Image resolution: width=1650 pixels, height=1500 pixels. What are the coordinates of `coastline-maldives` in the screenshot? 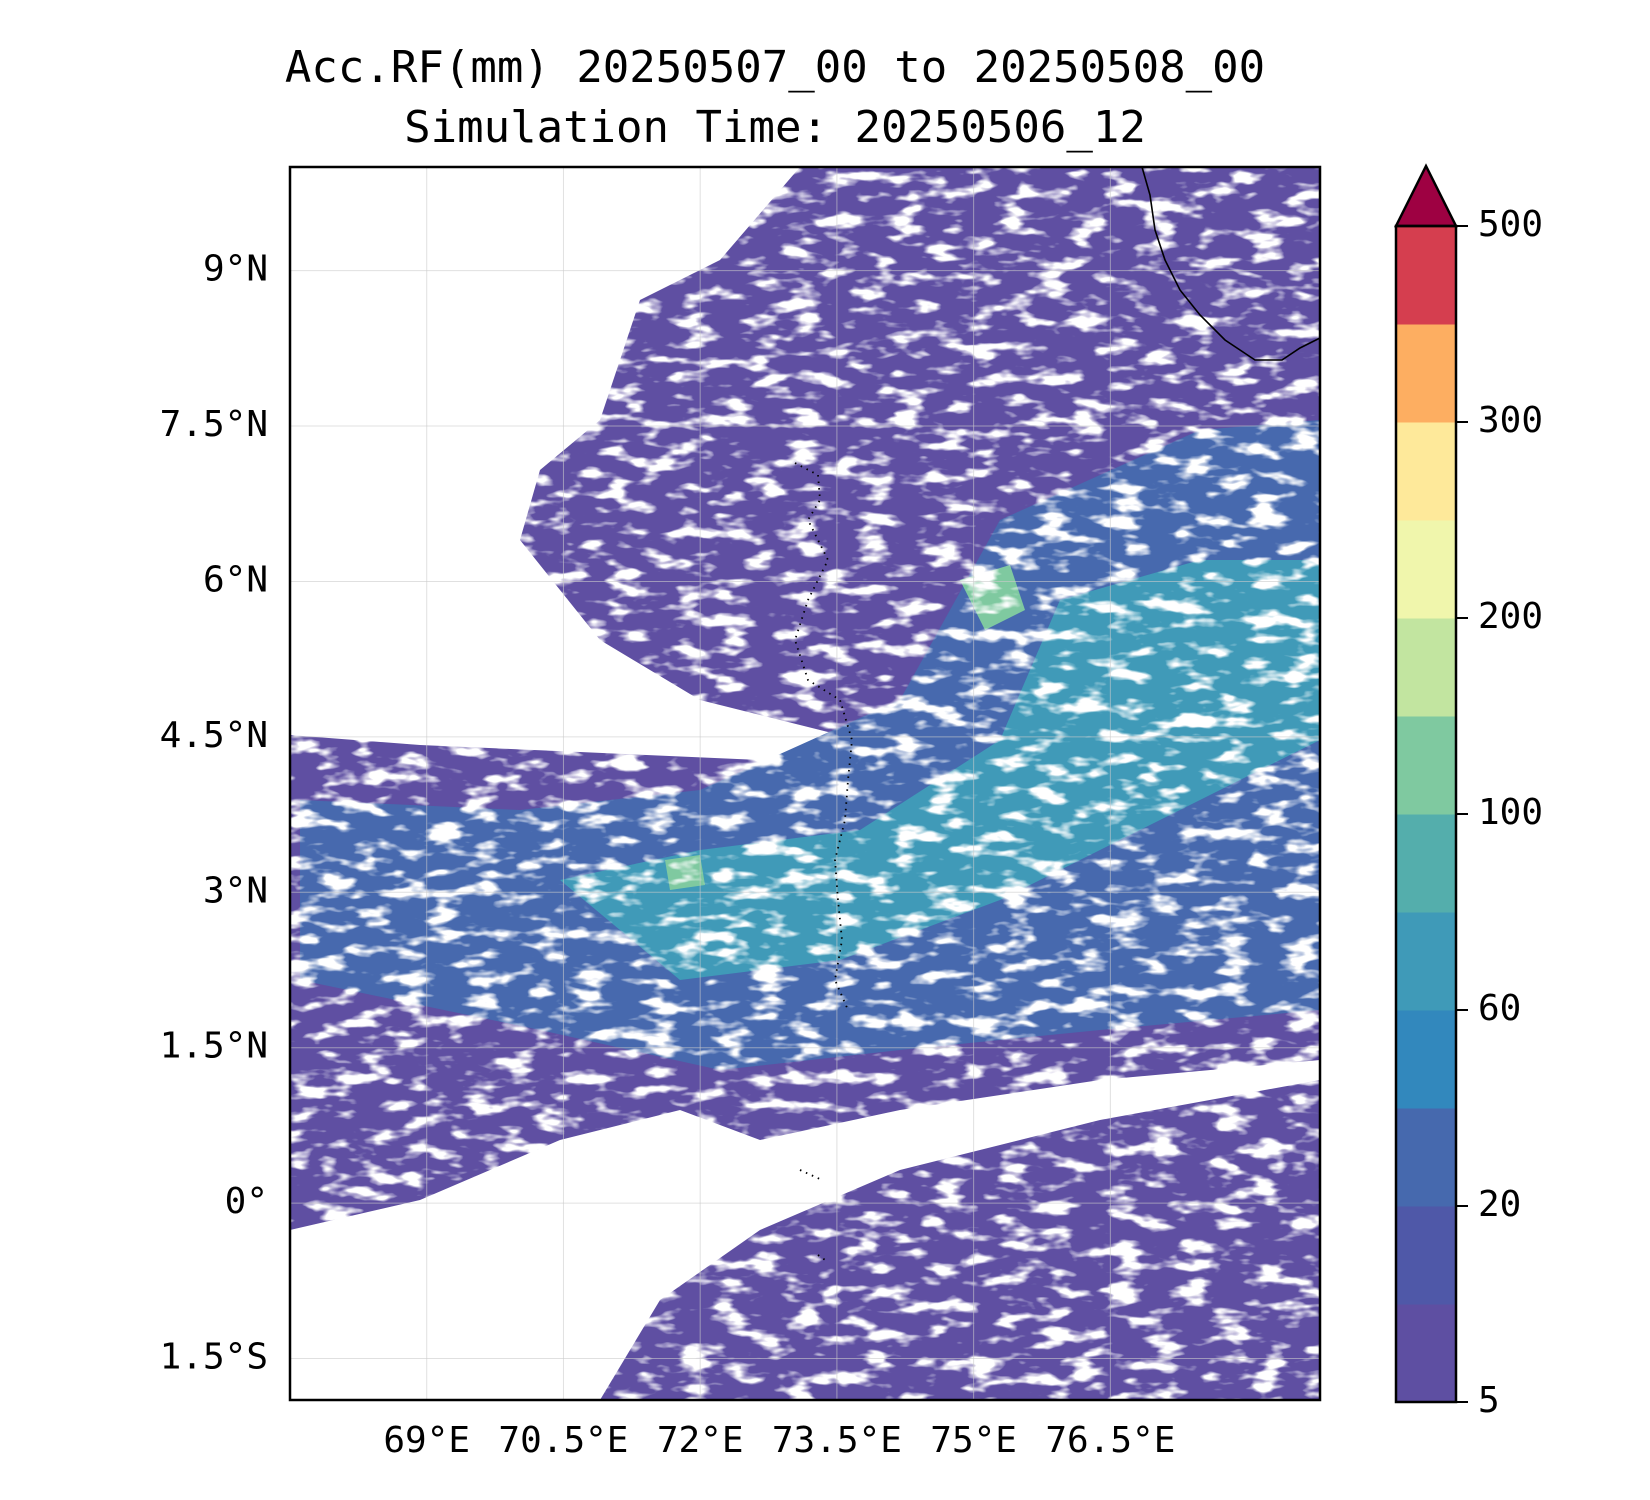 It's located at (823, 862).